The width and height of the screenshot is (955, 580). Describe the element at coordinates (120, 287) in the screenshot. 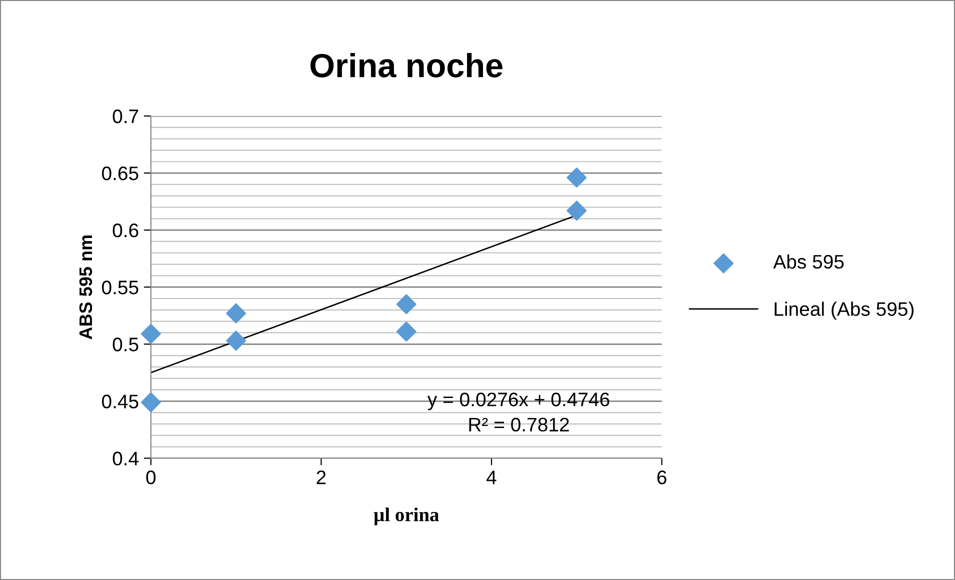

I see `y-tick-label: 0.55` at that location.